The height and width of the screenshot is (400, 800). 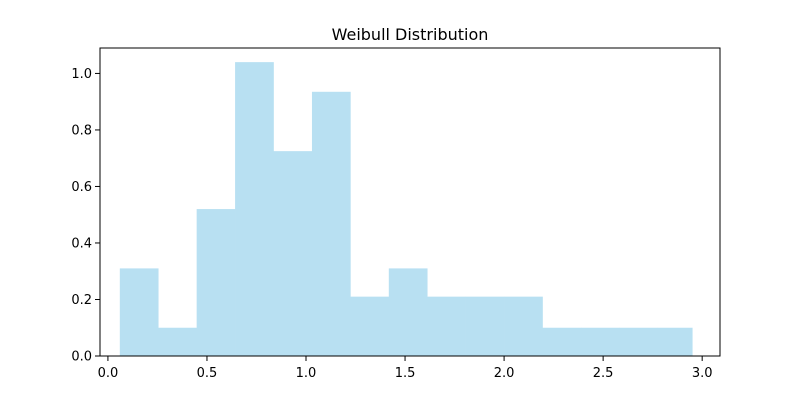 What do you see at coordinates (207, 373) in the screenshot?
I see `x-tick-label: 0.5` at bounding box center [207, 373].